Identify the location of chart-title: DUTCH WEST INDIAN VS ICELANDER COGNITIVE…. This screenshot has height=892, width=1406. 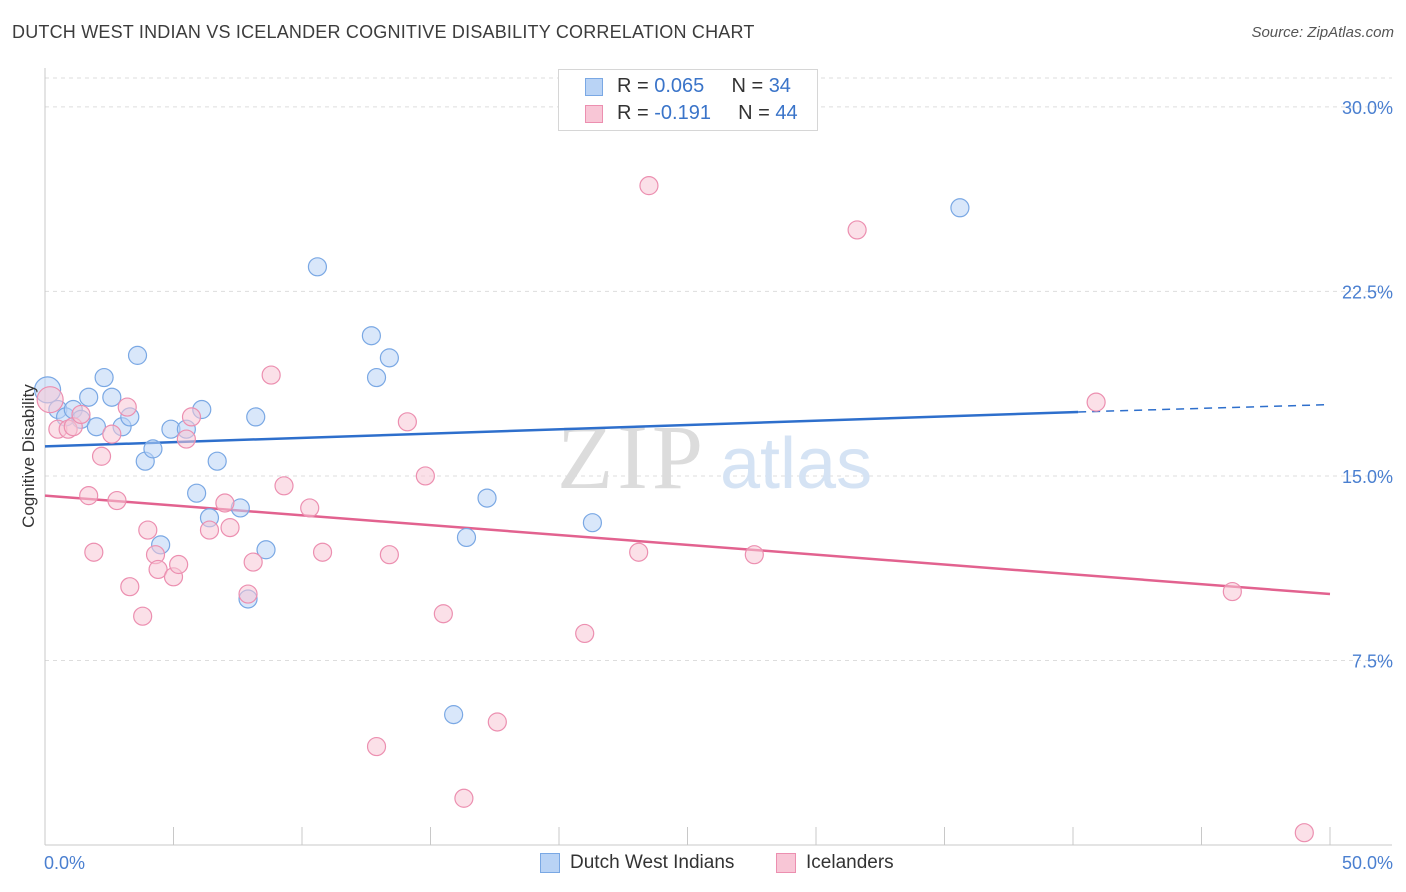
(383, 32).